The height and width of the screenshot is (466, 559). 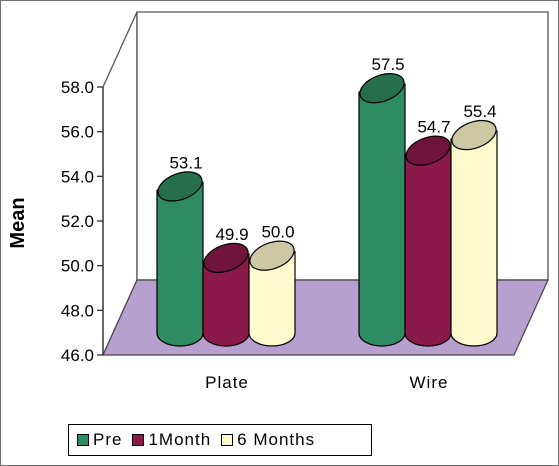 What do you see at coordinates (227, 382) in the screenshot?
I see `category-label: Plate` at bounding box center [227, 382].